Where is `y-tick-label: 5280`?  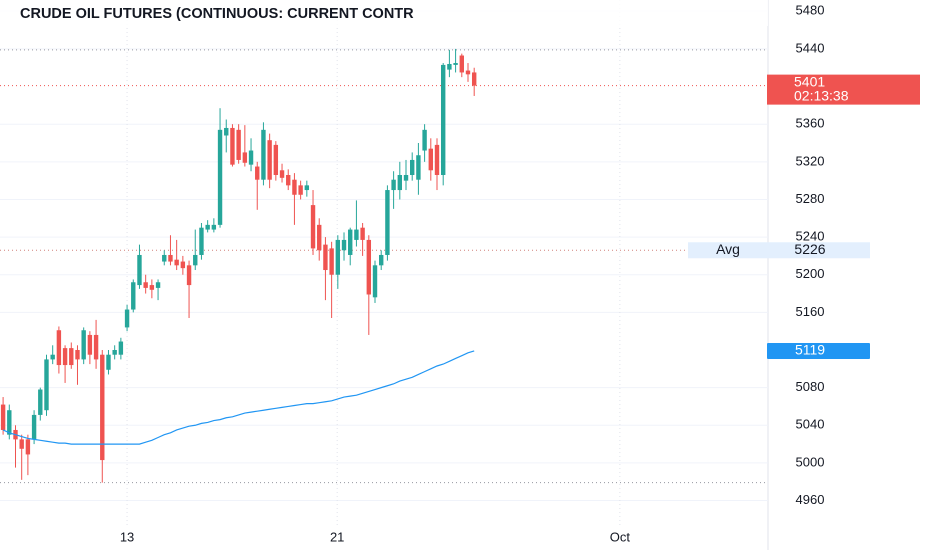 y-tick-label: 5280 is located at coordinates (810, 198).